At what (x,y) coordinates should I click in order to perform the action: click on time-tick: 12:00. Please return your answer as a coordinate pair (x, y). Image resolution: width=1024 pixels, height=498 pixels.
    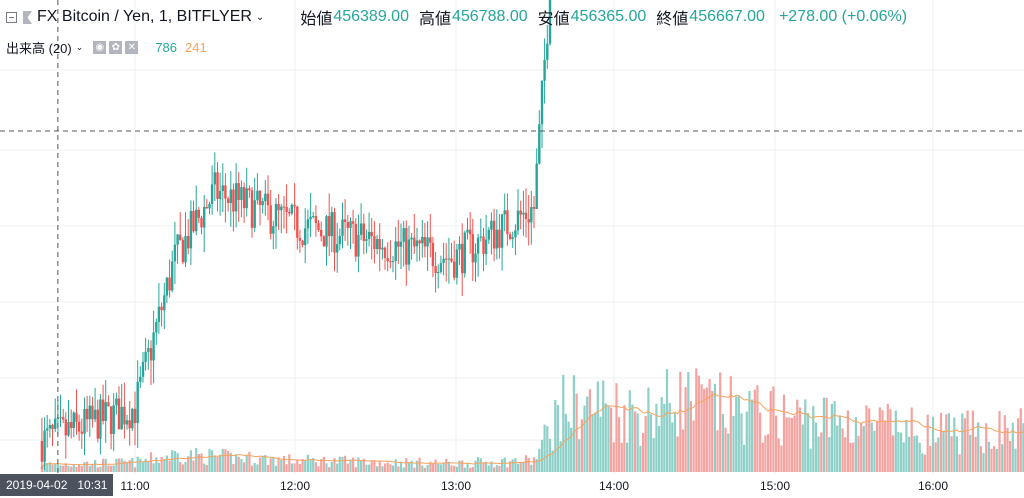
    Looking at the image, I should click on (295, 486).